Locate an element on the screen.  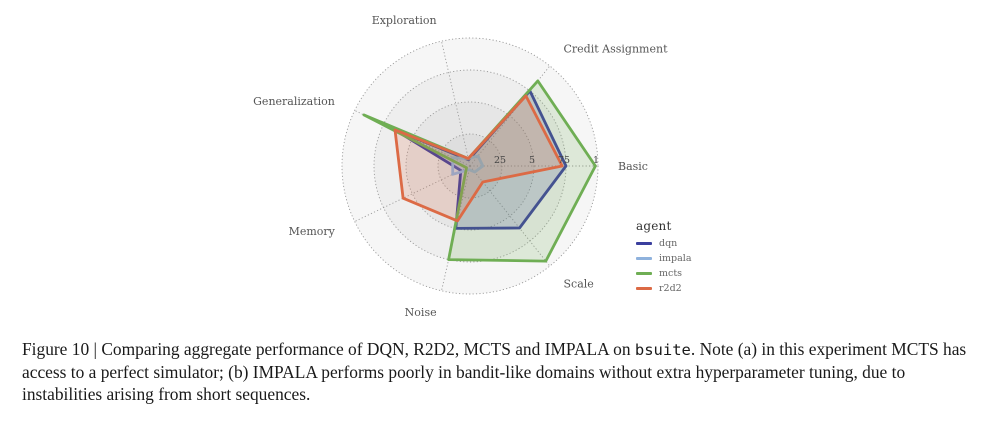
legend-items: dqn impala mcts r2d2 is located at coordinates (681, 266).